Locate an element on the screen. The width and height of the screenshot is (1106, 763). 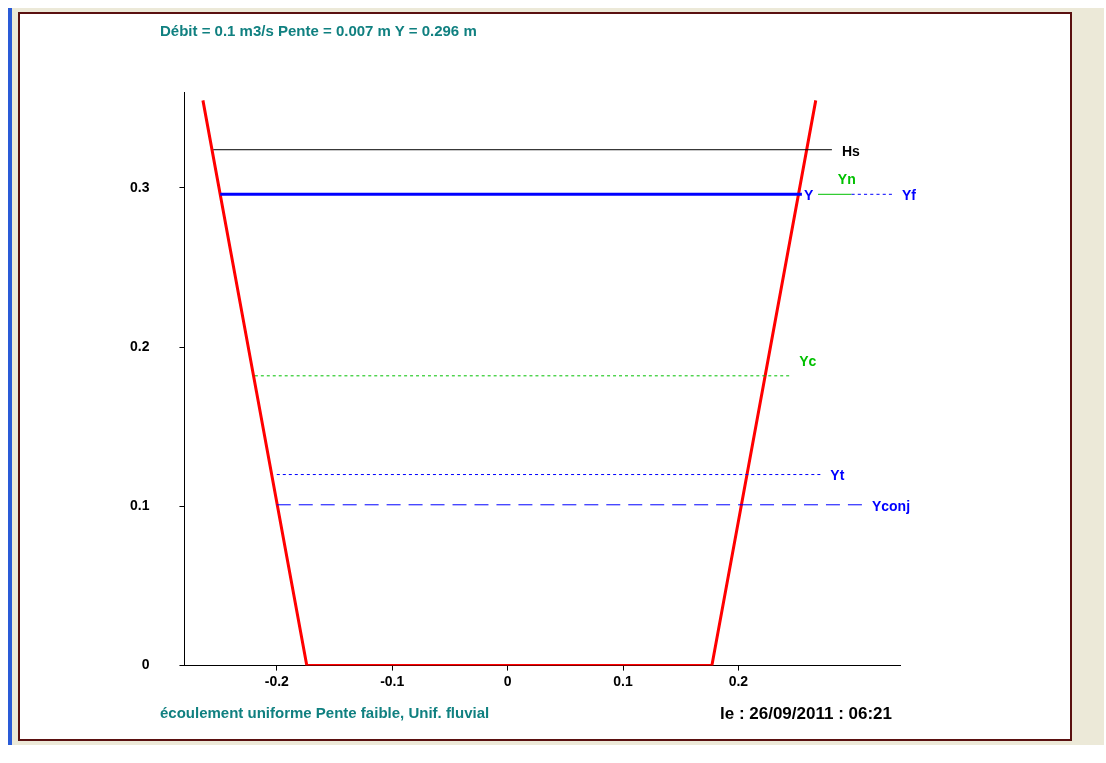
series-label: Yconj is located at coordinates (891, 505).